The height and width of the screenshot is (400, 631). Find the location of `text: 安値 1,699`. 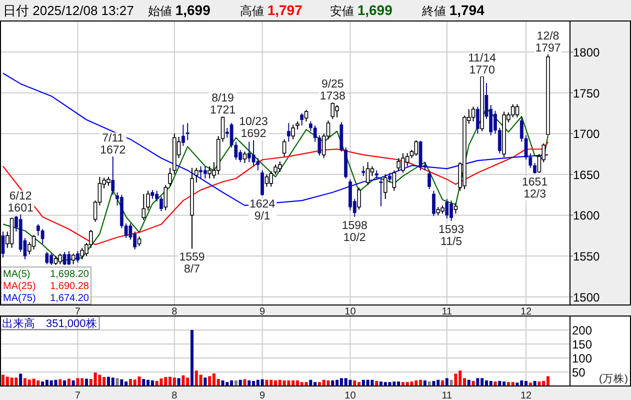

text: 安値 1,699 is located at coordinates (361, 10).